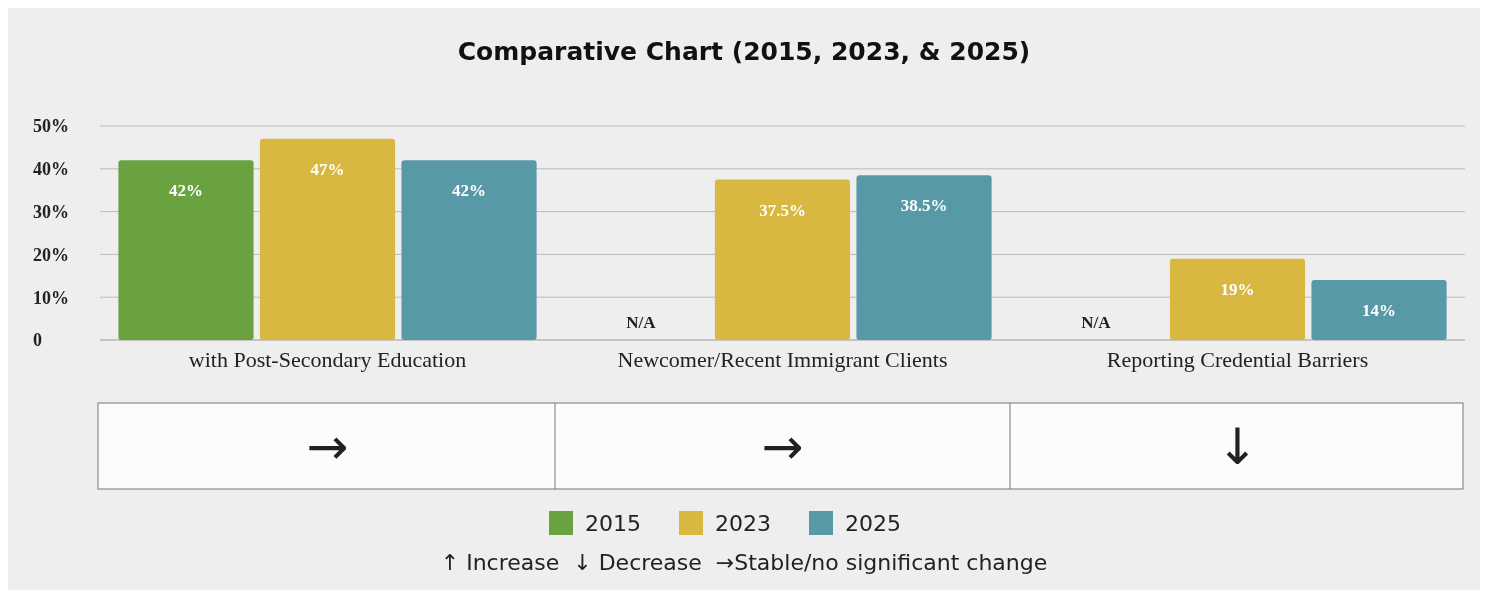 This screenshot has width=1488, height=598. Describe the element at coordinates (51, 126) in the screenshot. I see `y-tick-label: 50%` at that location.